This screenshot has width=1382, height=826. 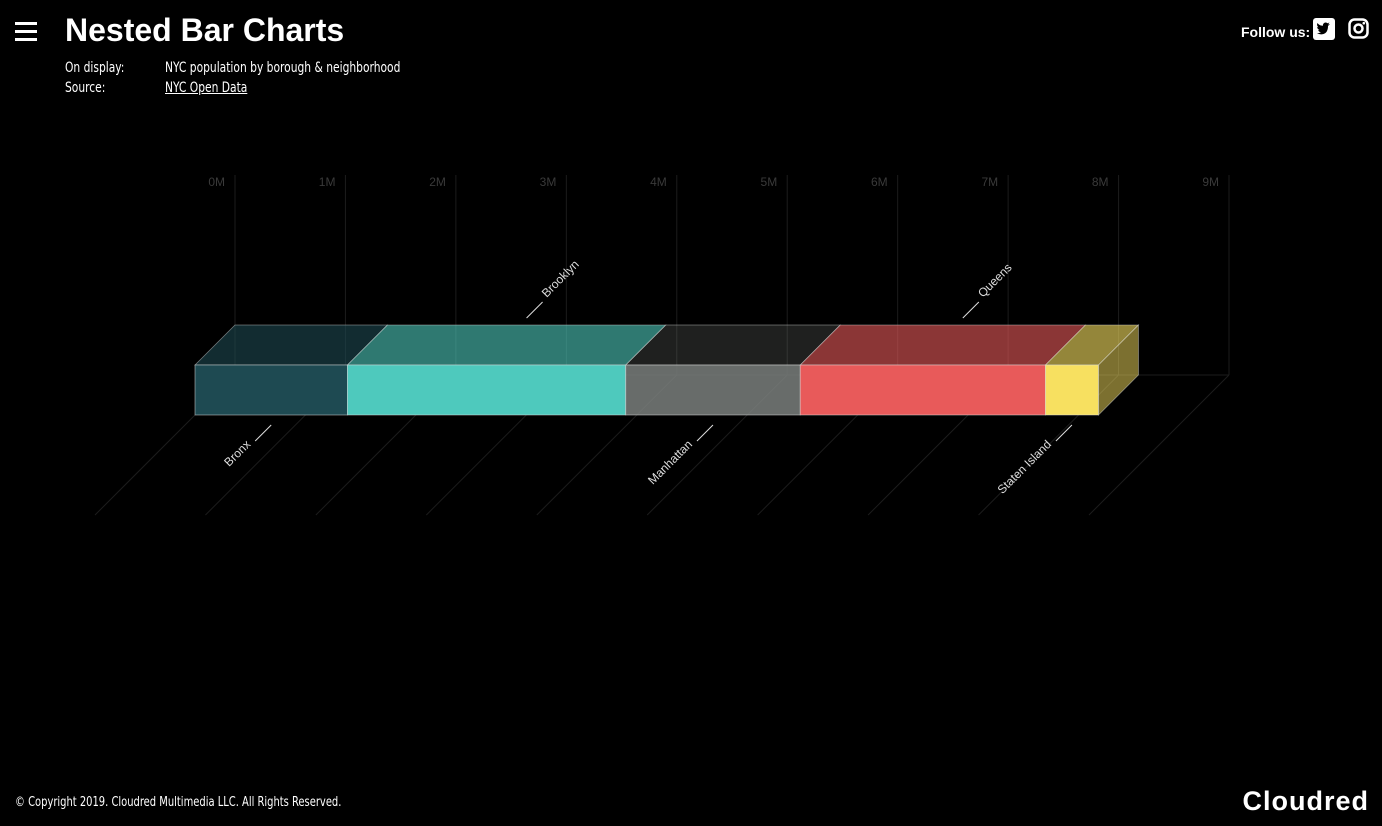 What do you see at coordinates (769, 182) in the screenshot?
I see `x-tick-label: 5M` at bounding box center [769, 182].